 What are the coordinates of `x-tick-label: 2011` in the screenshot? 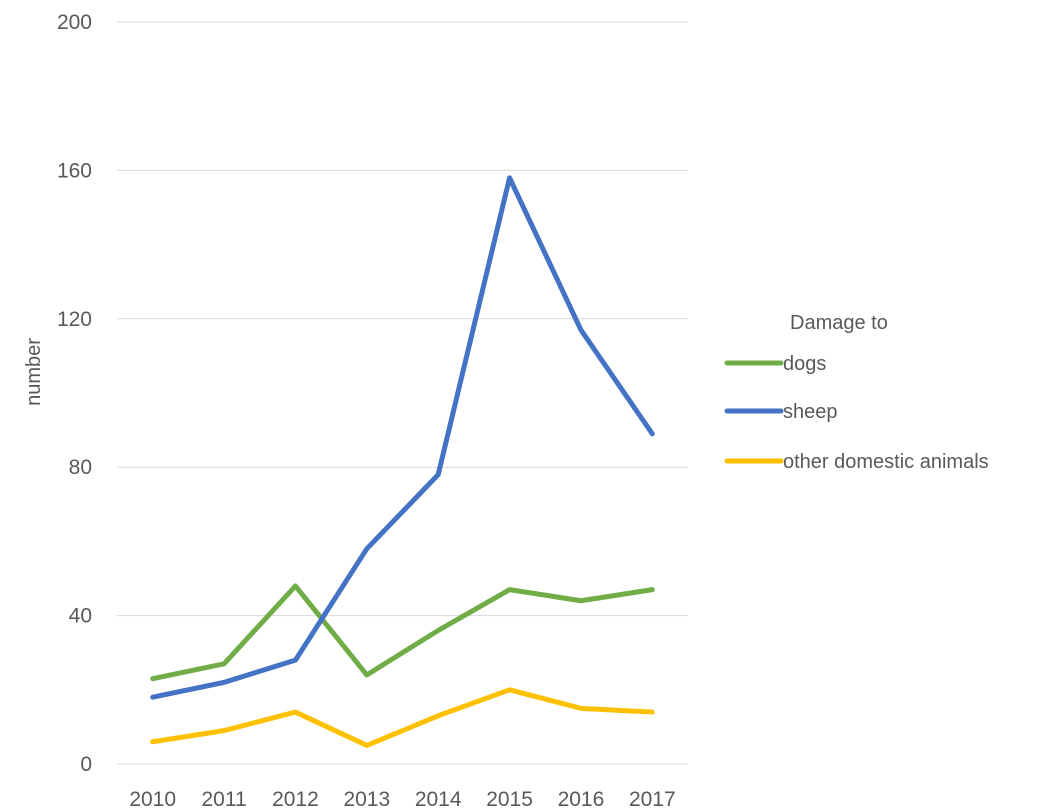 It's located at (223, 798).